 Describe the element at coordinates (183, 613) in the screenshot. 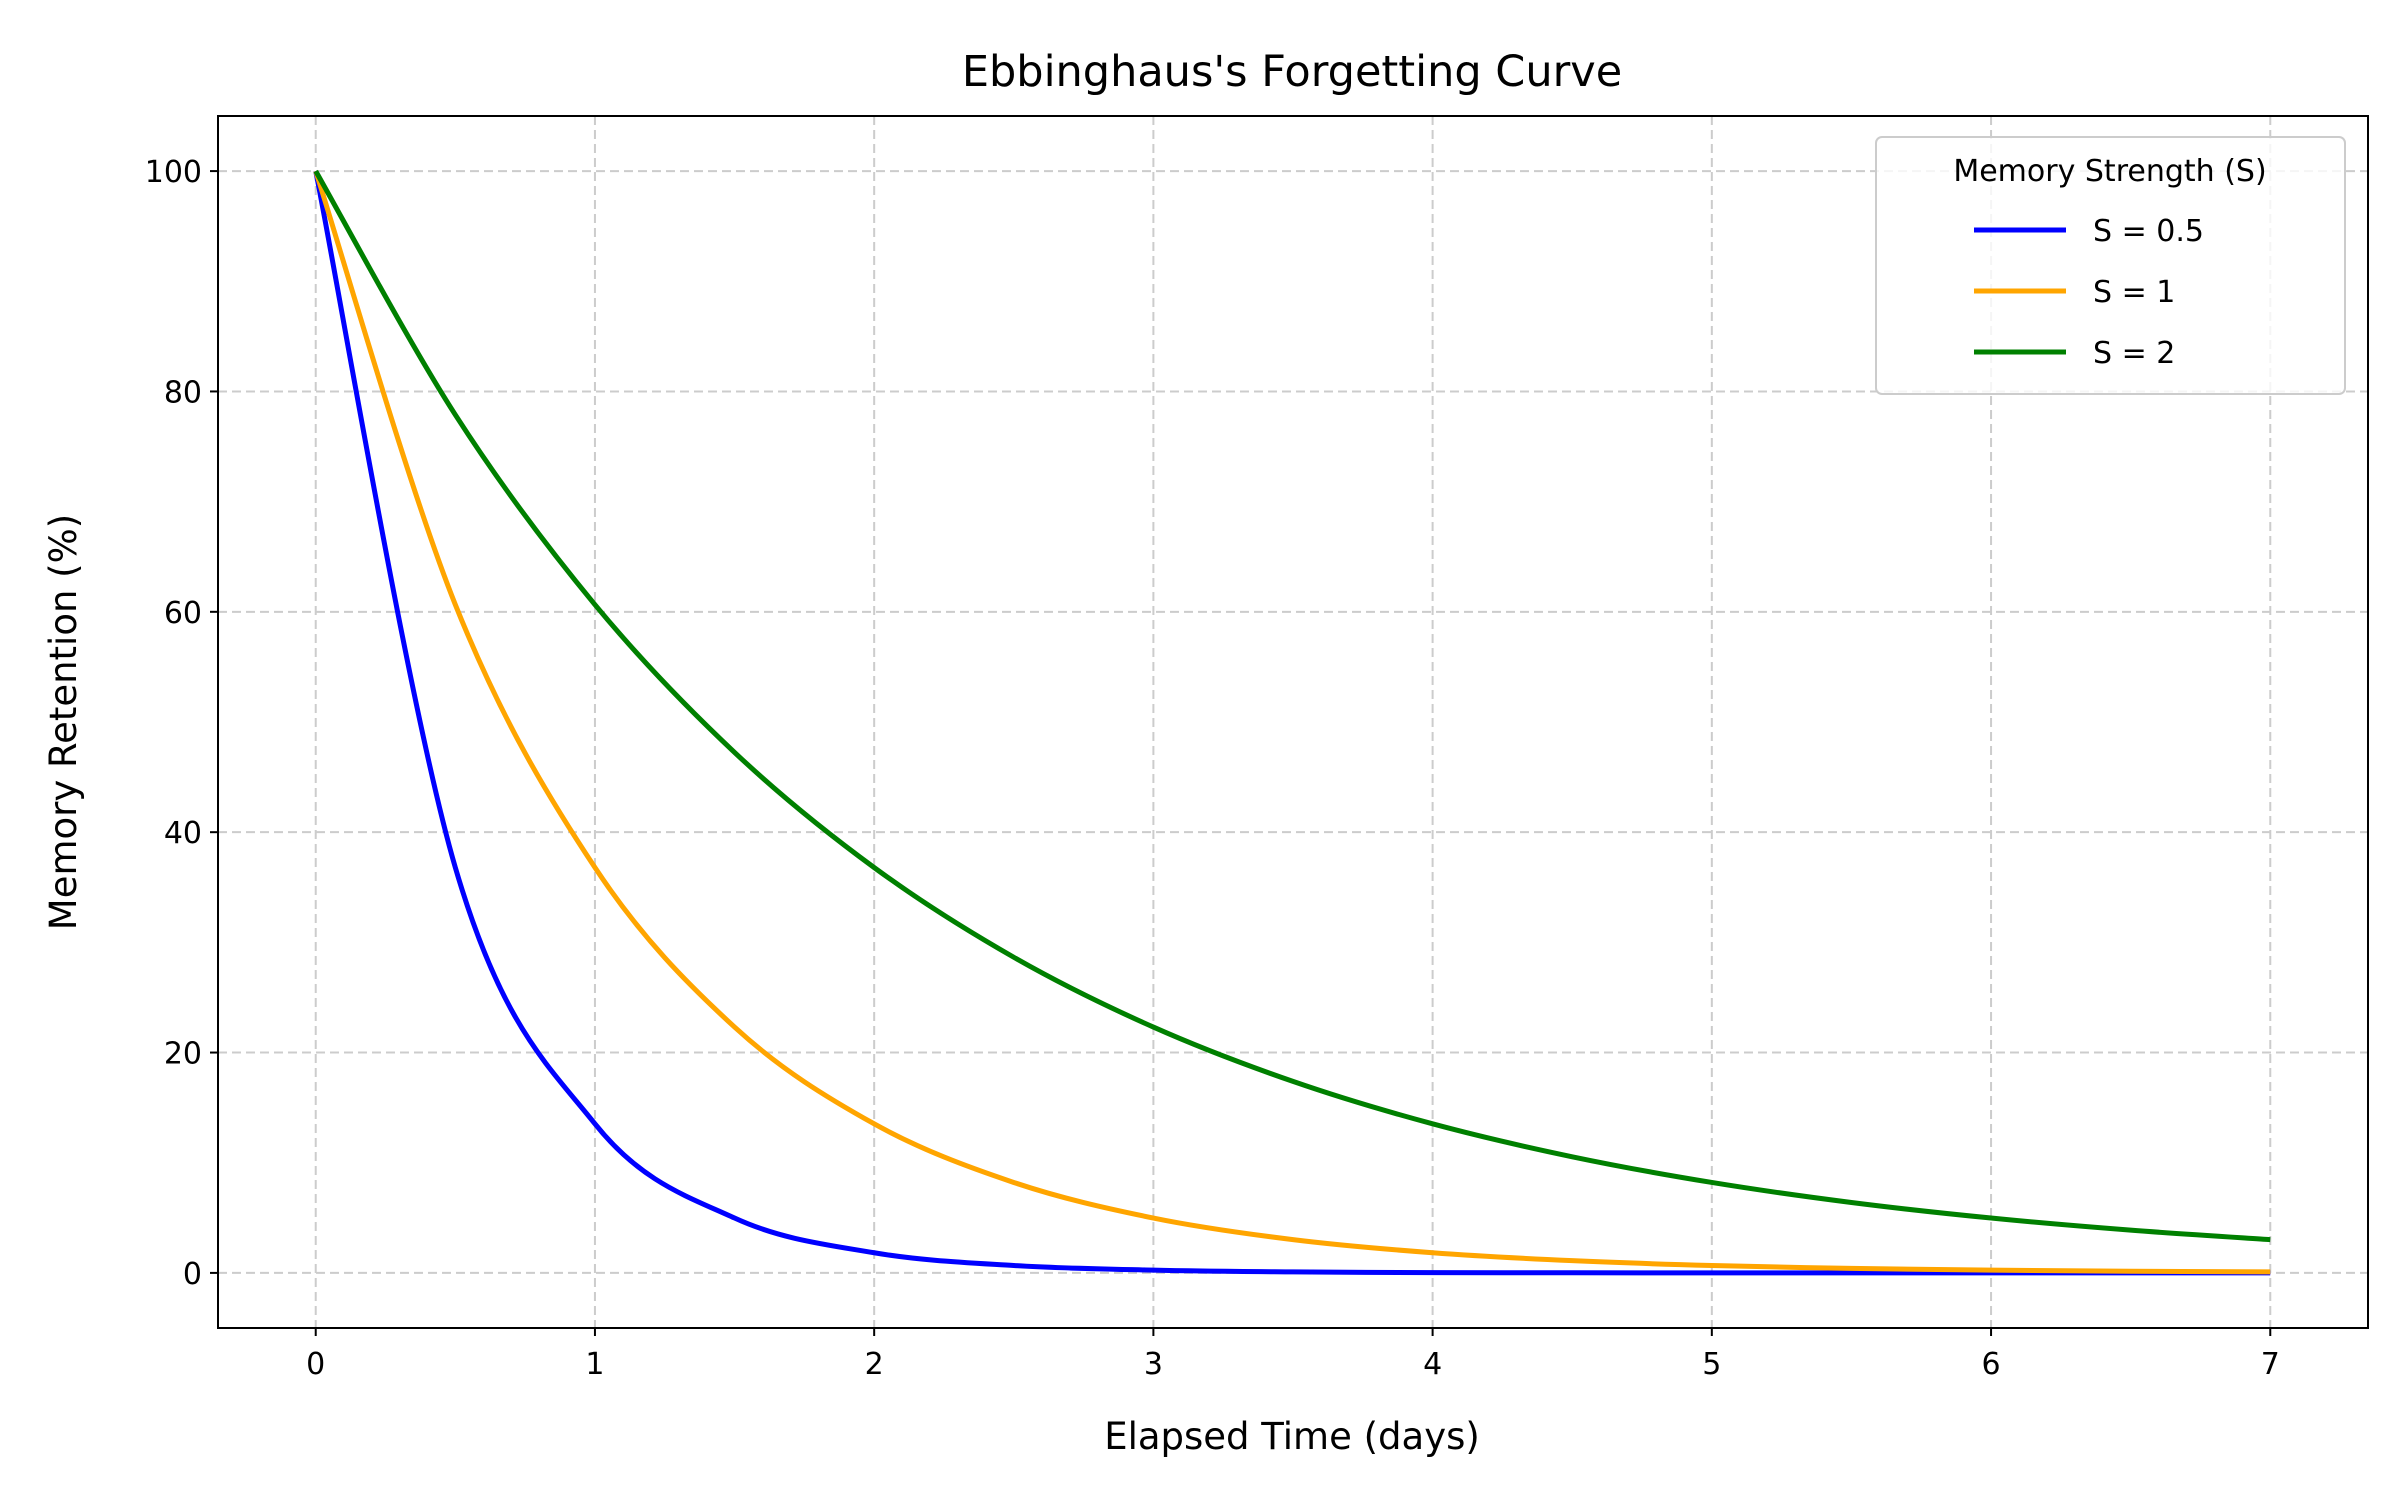

I see `y-tick-label: 60` at that location.